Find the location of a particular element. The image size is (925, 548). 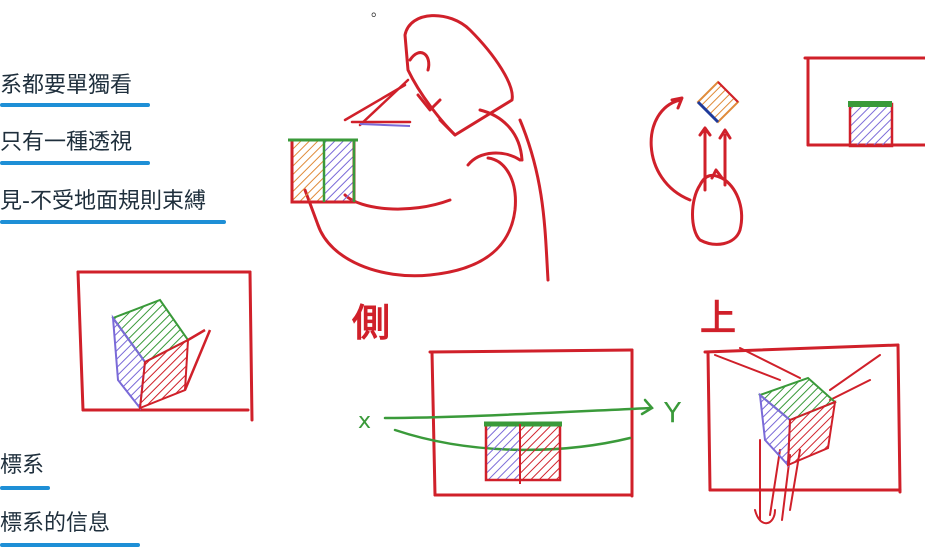

cube-top-view is located at coordinates (718, 102).